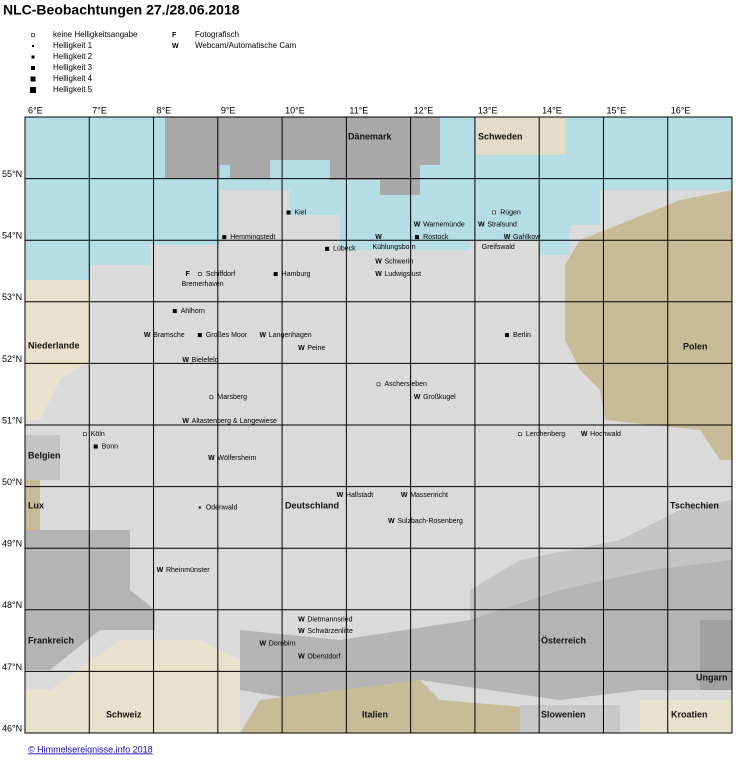 The image size is (747, 764). Describe the element at coordinates (51, 640) in the screenshot. I see `country-label: Frankreich` at that location.